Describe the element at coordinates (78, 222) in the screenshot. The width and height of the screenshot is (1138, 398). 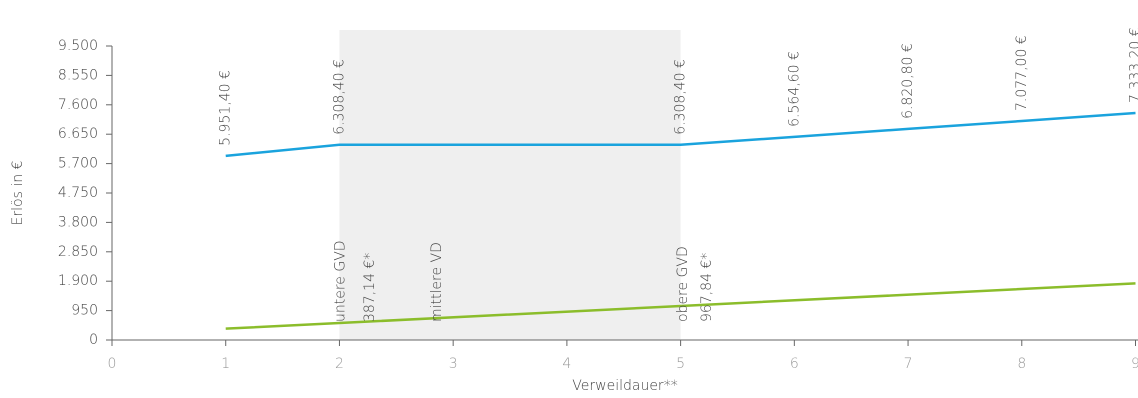
I see `y-tick-label: 3.800` at that location.